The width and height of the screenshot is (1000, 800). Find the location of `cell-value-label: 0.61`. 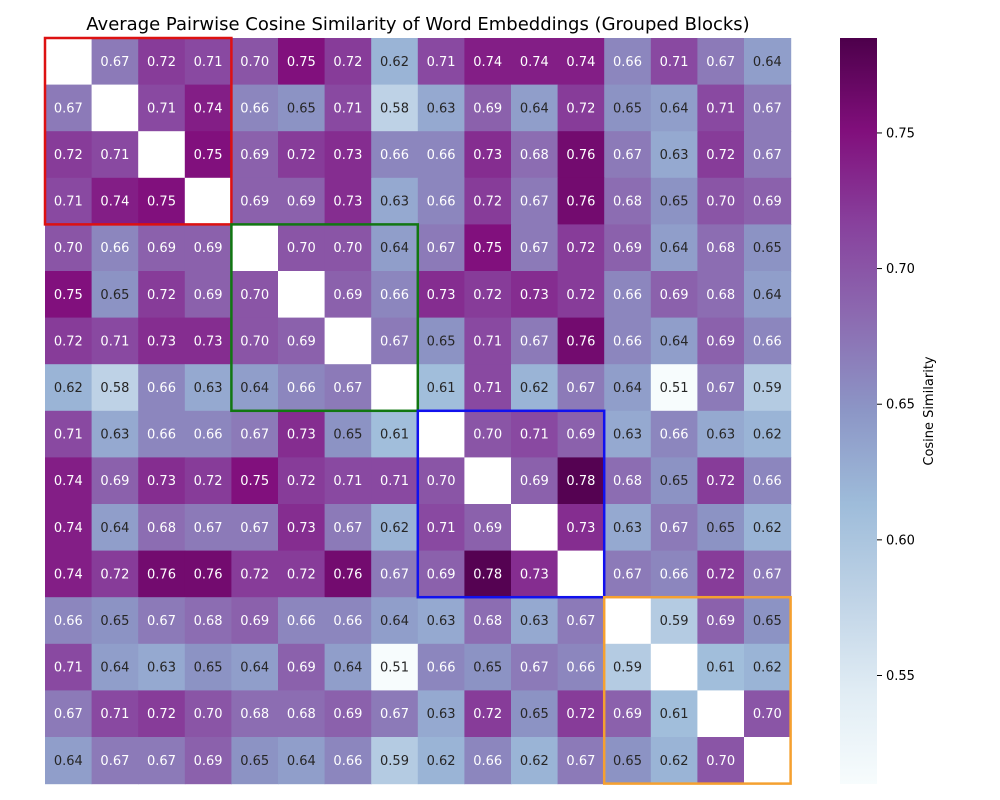

cell-value-label: 0.61 is located at coordinates (394, 435).